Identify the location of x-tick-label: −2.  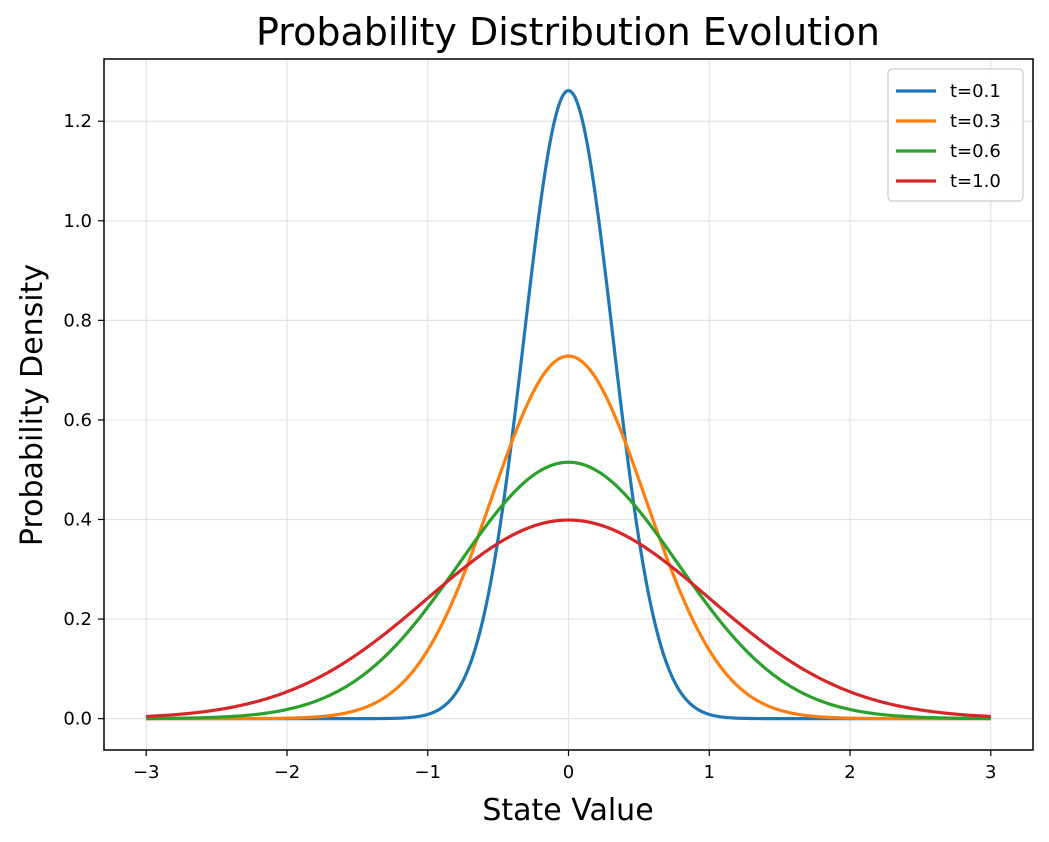
(287, 772).